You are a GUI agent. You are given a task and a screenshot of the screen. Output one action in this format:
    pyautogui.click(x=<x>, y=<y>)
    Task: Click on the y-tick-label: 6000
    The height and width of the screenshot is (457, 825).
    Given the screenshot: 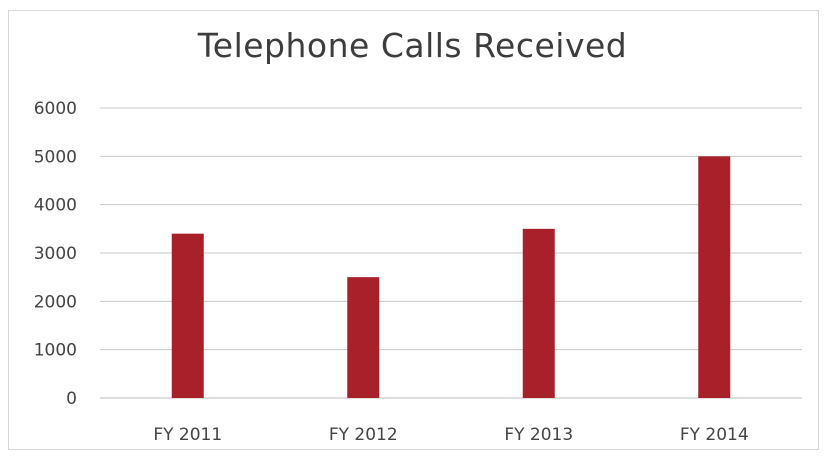 What is the action you would take?
    pyautogui.click(x=55, y=109)
    